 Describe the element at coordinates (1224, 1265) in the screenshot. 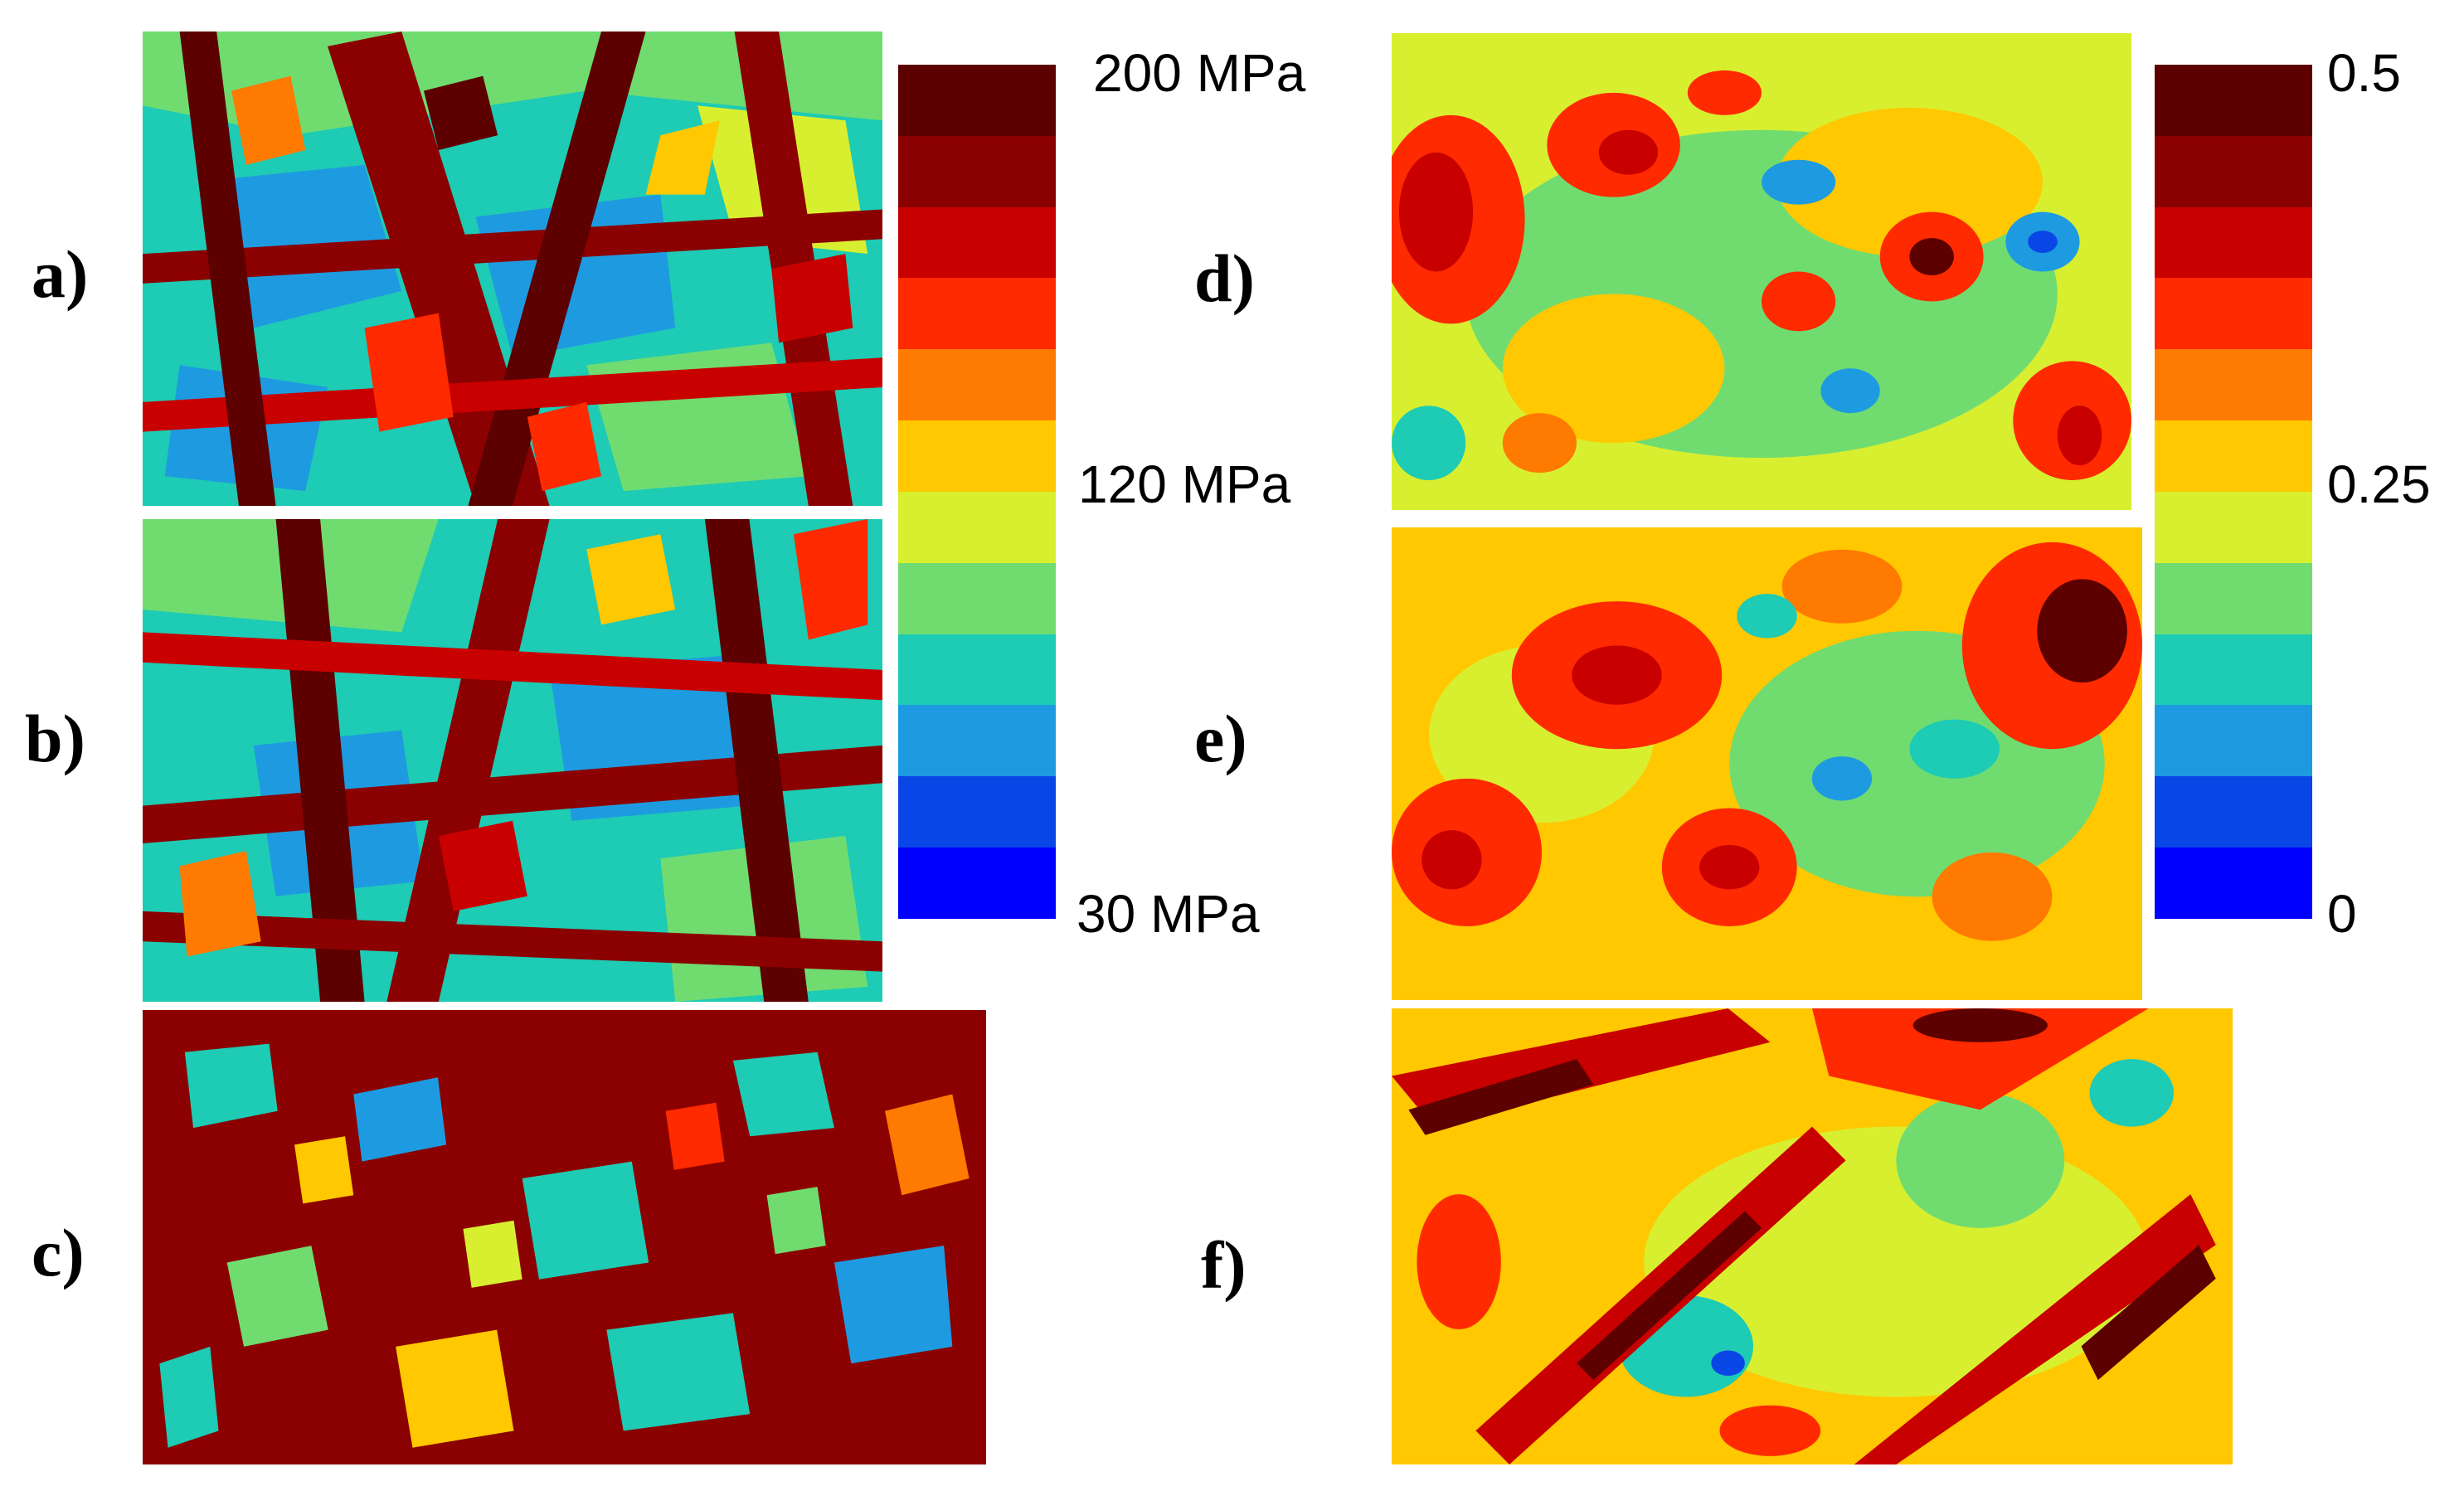

I see `panel-label-f: f)` at that location.